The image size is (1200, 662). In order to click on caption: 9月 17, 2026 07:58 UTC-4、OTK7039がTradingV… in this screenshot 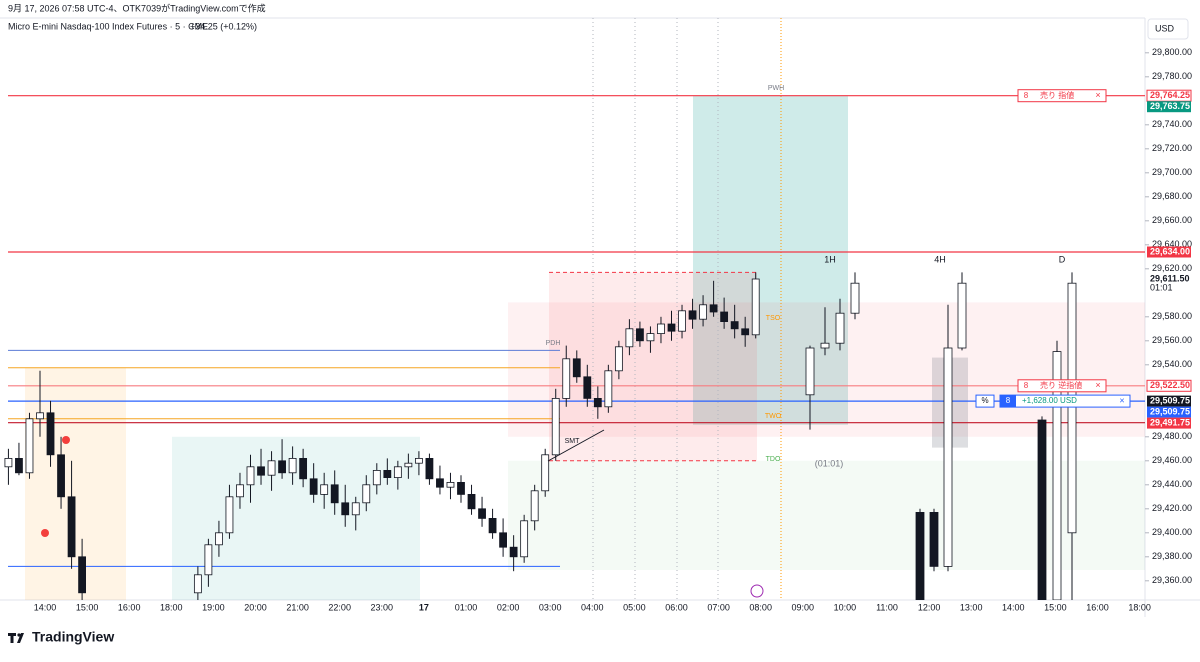, I will do `click(137, 7)`.